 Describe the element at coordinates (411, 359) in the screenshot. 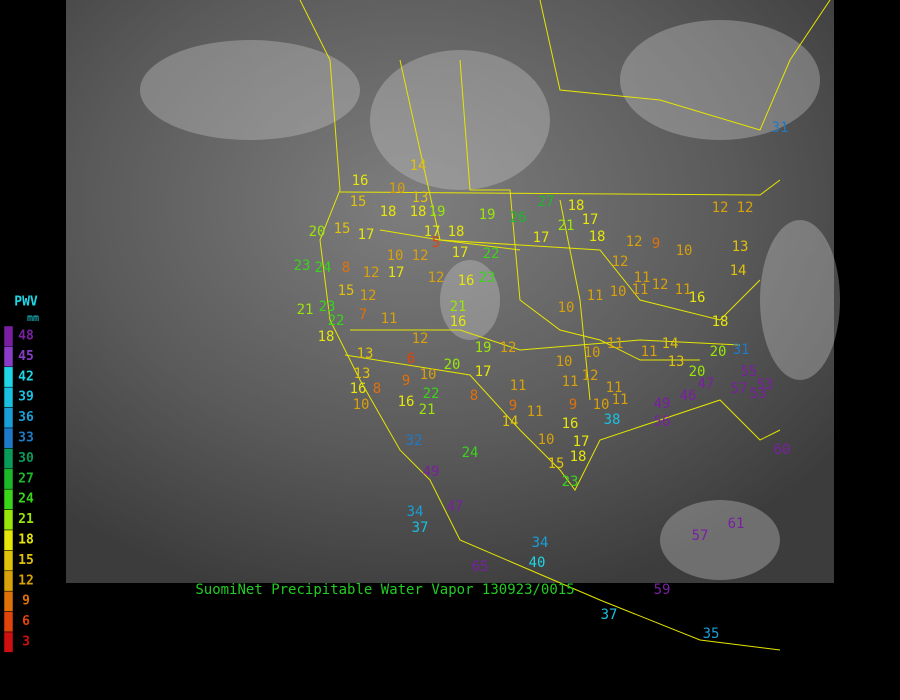

I see `station-value: 6` at that location.